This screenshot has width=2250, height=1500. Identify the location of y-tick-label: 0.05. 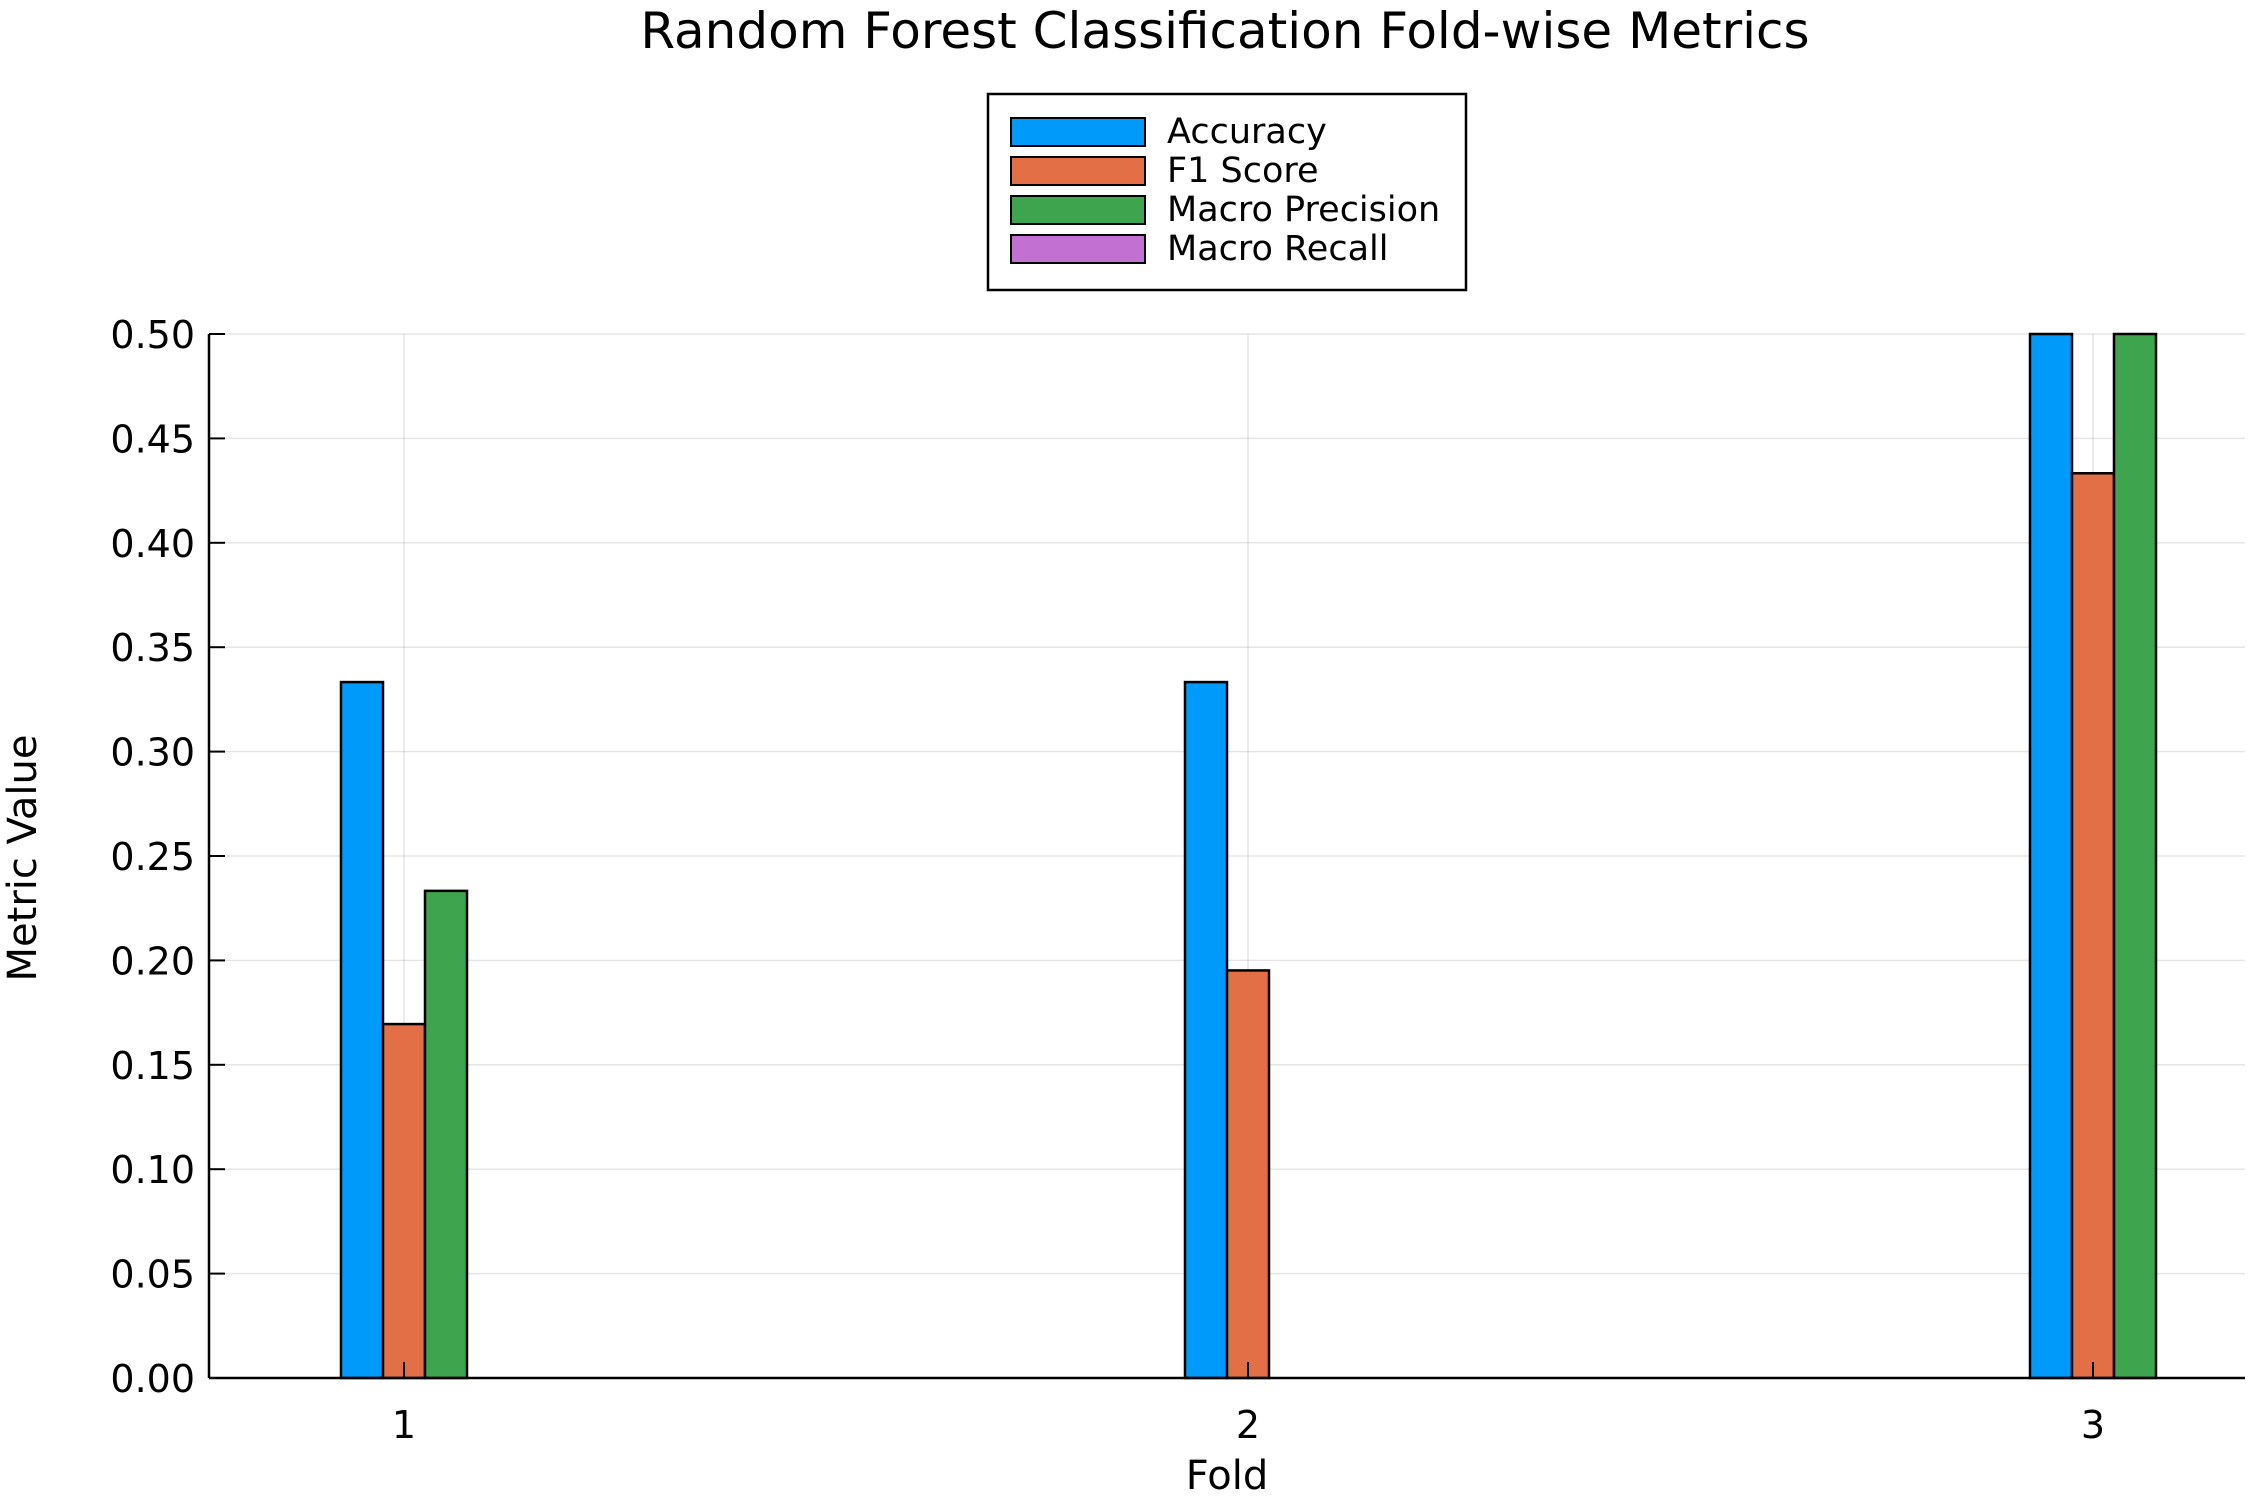
(152, 1275).